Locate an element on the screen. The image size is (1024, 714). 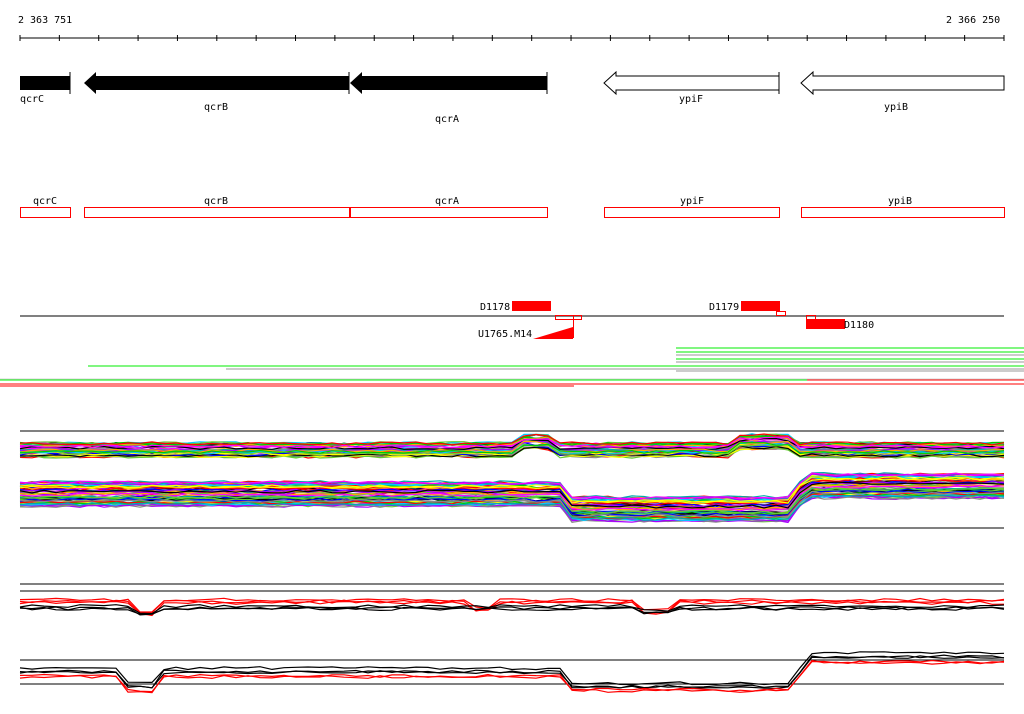
feature-U1765-M14 is located at coordinates (553, 333).